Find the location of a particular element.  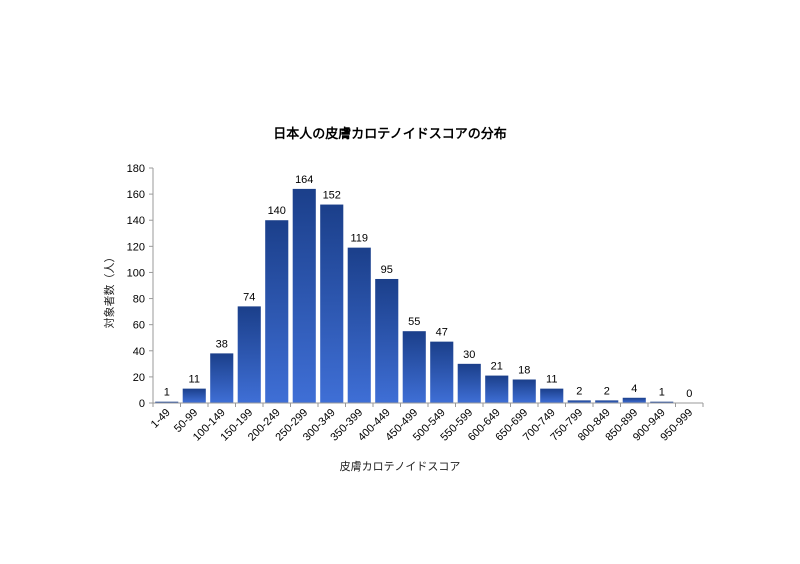

bar-value-label: 152 is located at coordinates (332, 196).